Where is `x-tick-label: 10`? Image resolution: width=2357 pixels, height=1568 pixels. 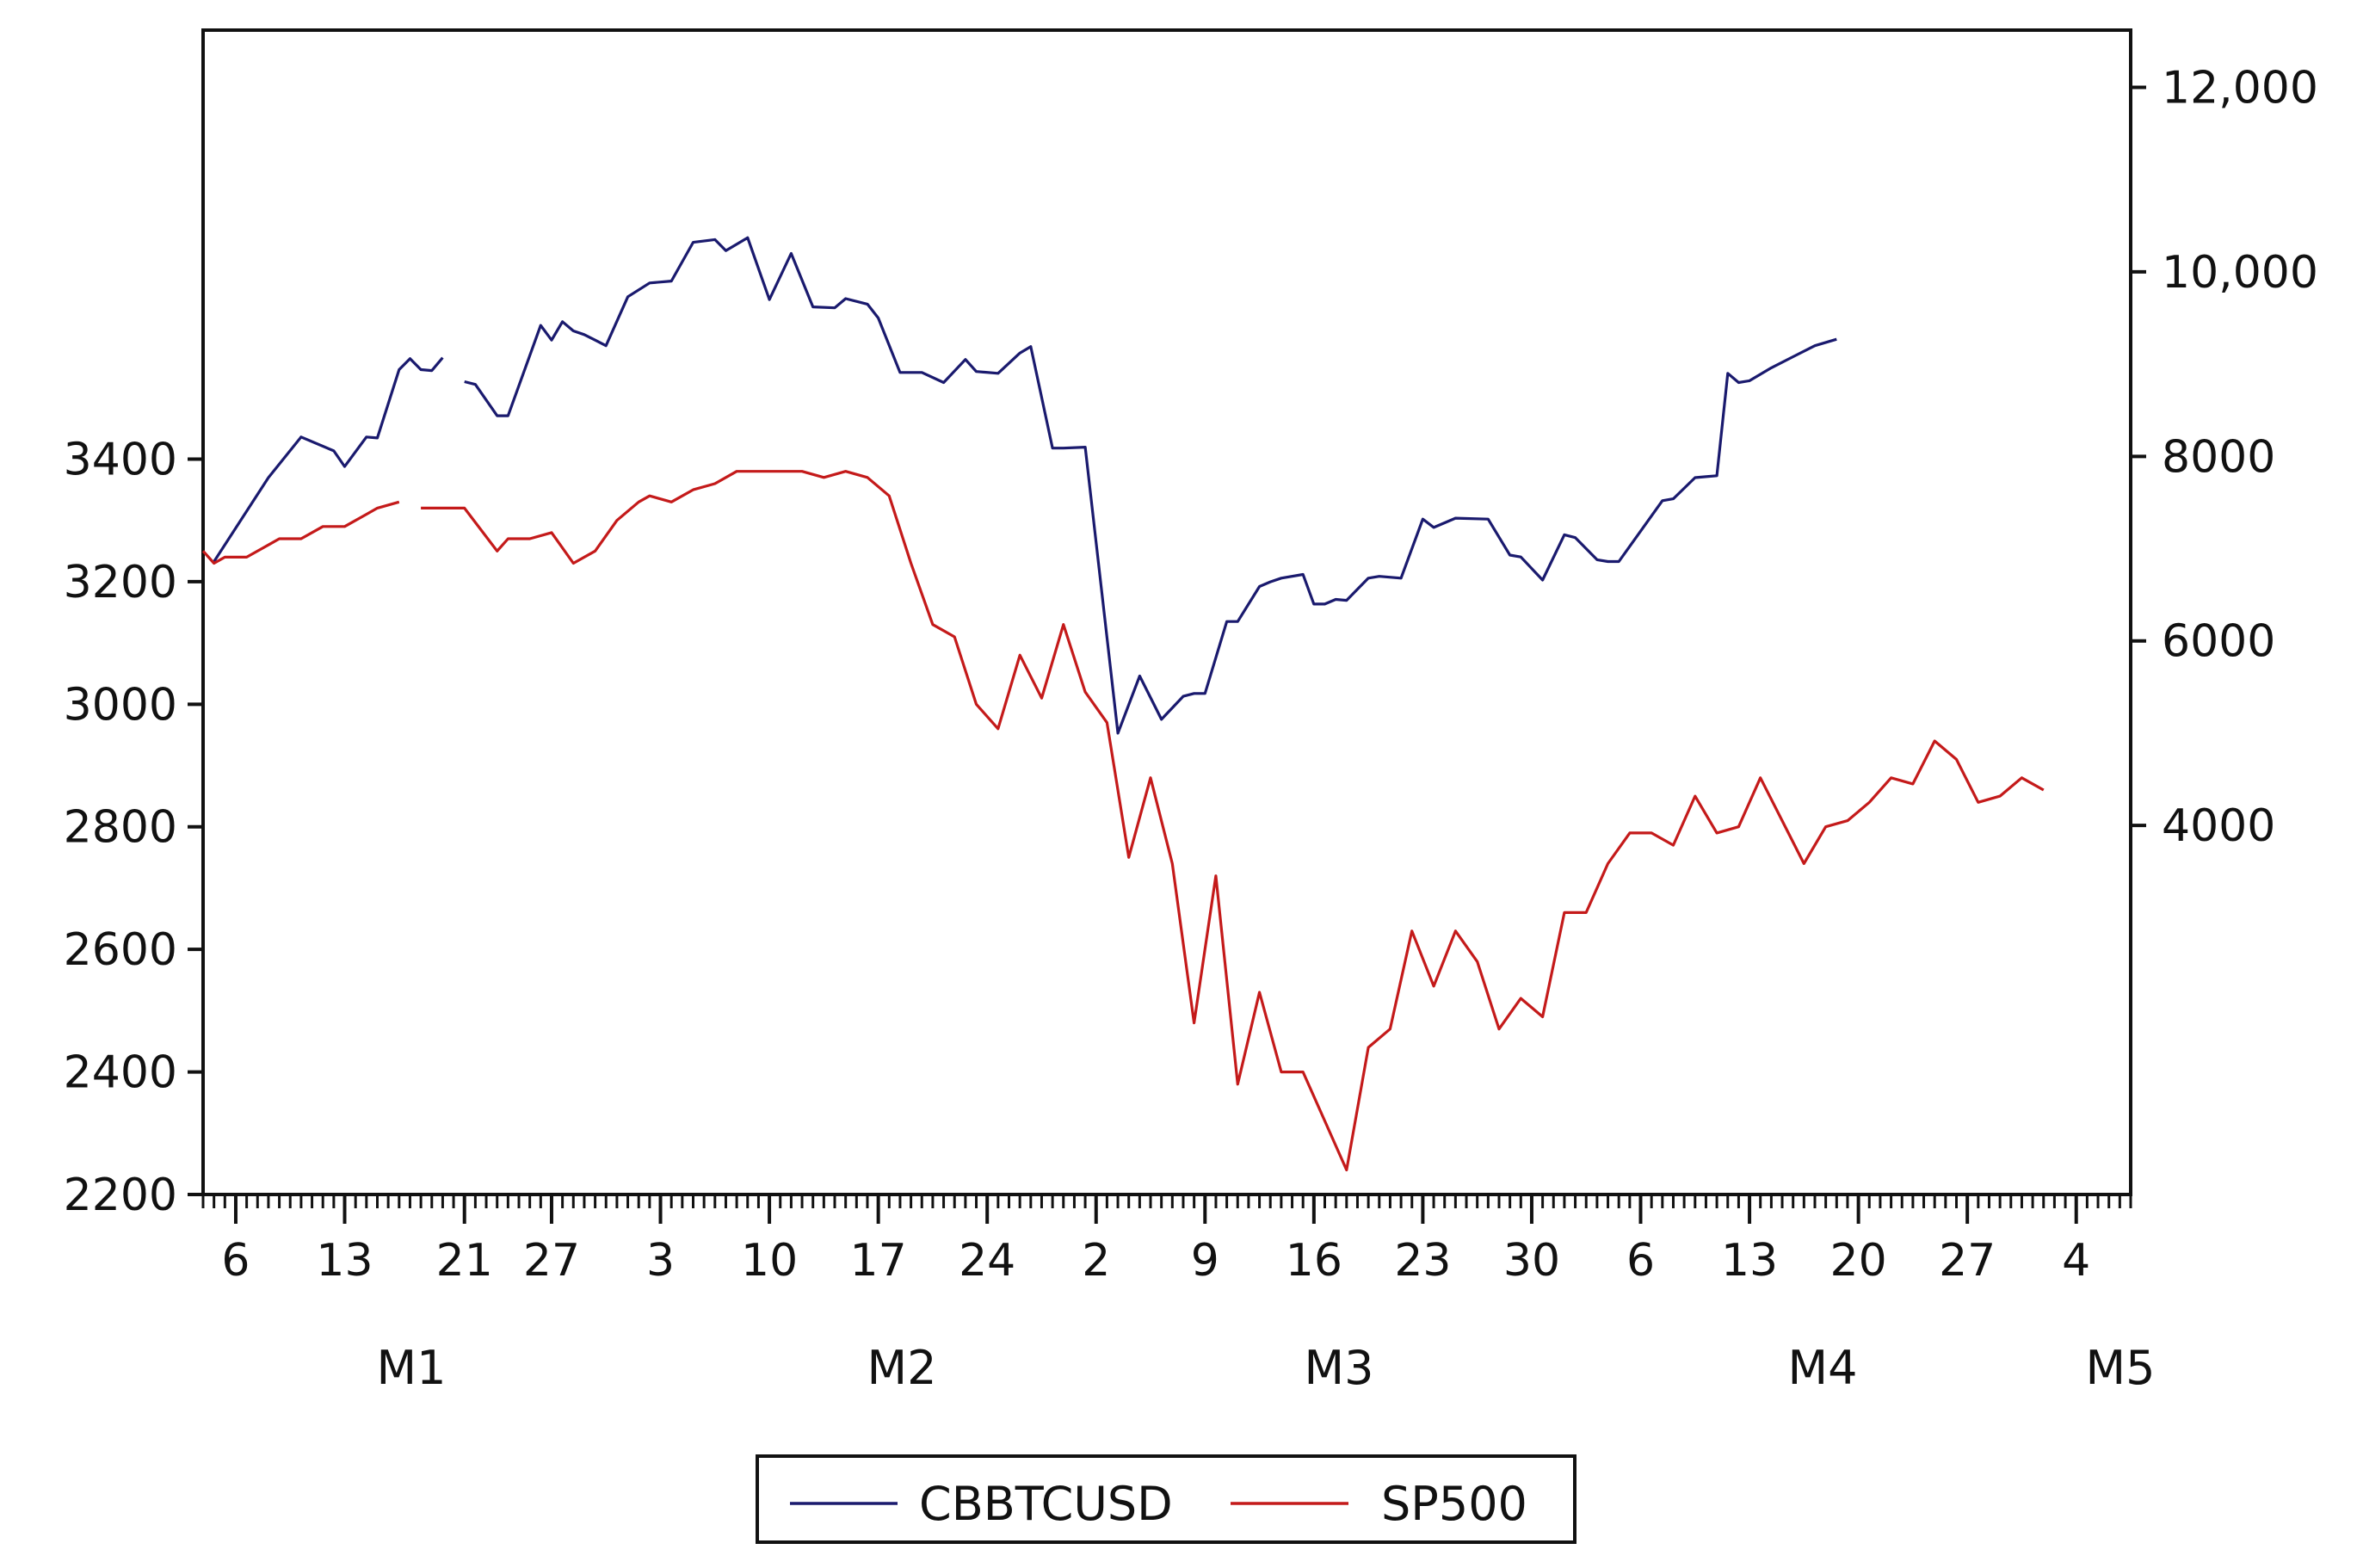
x-tick-label: 10 is located at coordinates (769, 1261).